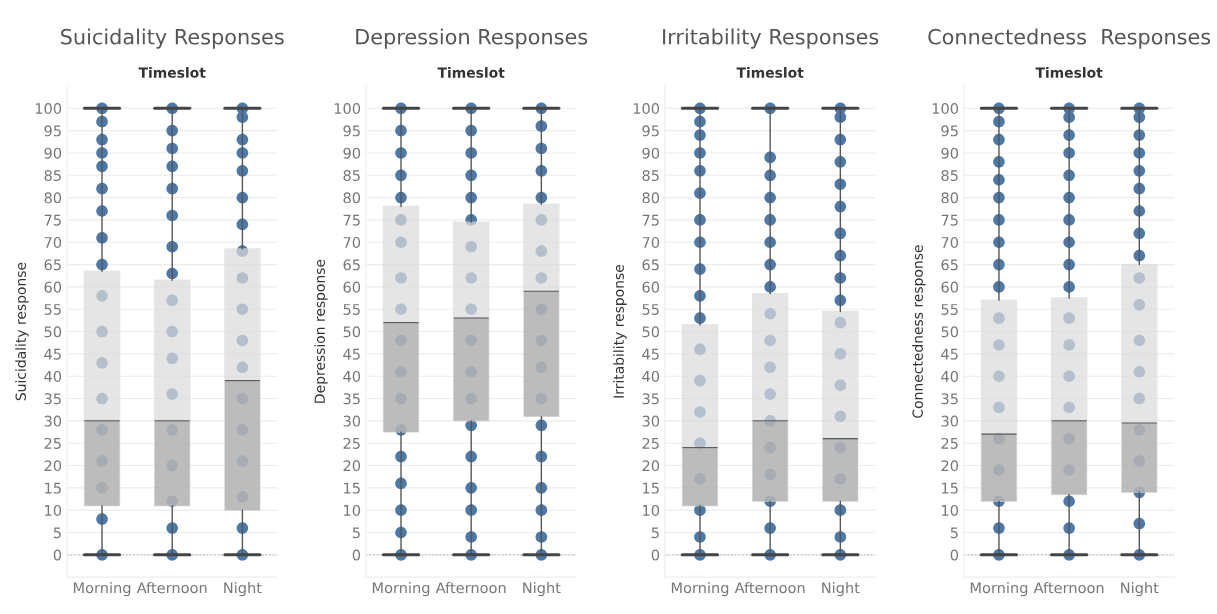 The height and width of the screenshot is (614, 1217). I want to click on chart-title: Depression Responses, so click(472, 38).